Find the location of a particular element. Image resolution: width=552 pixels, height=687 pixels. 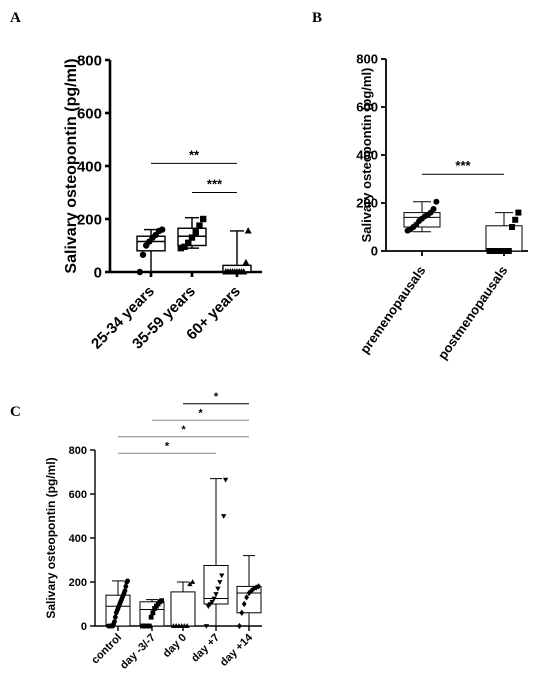

x-tick-label-premenopausals: premenopausals is located at coordinates (393, 309).